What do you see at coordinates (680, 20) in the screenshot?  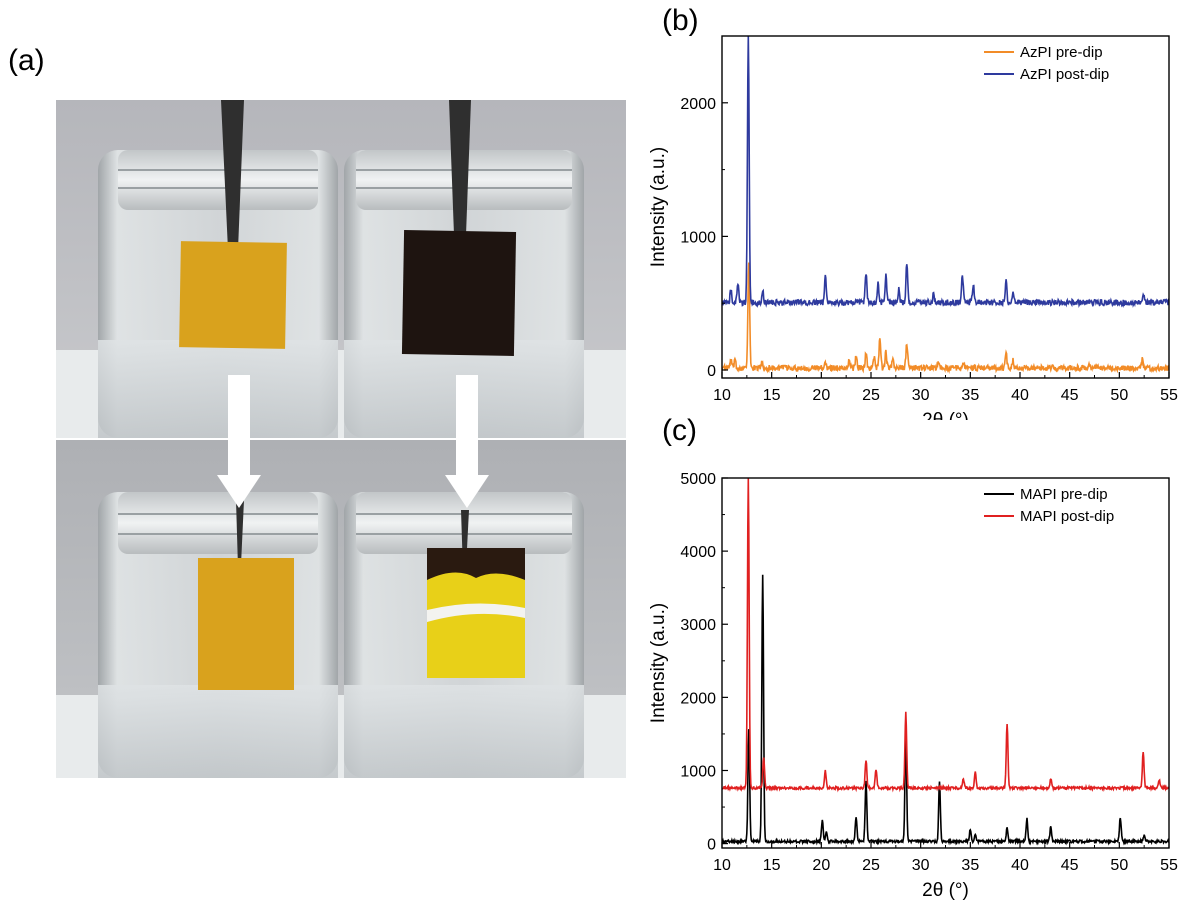 I see `panel-label-b: (b)` at bounding box center [680, 20].